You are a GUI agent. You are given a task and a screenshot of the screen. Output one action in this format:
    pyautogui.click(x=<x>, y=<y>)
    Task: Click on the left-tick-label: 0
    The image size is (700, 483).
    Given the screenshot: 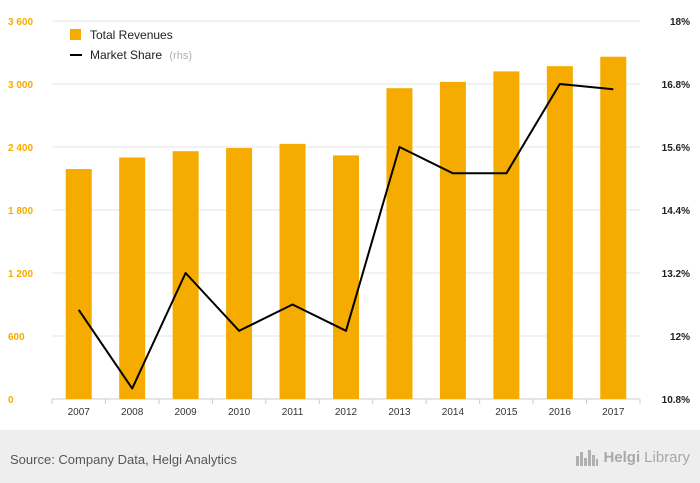 What is the action you would take?
    pyautogui.click(x=11, y=400)
    